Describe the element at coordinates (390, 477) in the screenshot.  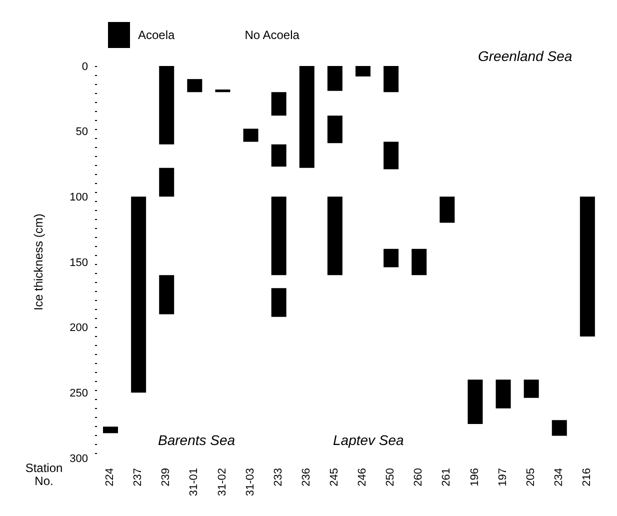
I see `x-tick-label: 250` at that location.